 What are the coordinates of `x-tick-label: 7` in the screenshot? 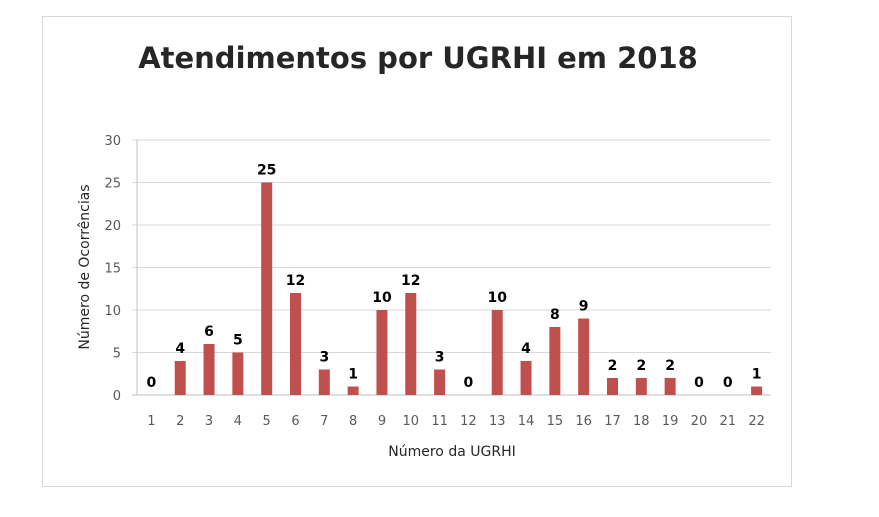 It's located at (324, 421).